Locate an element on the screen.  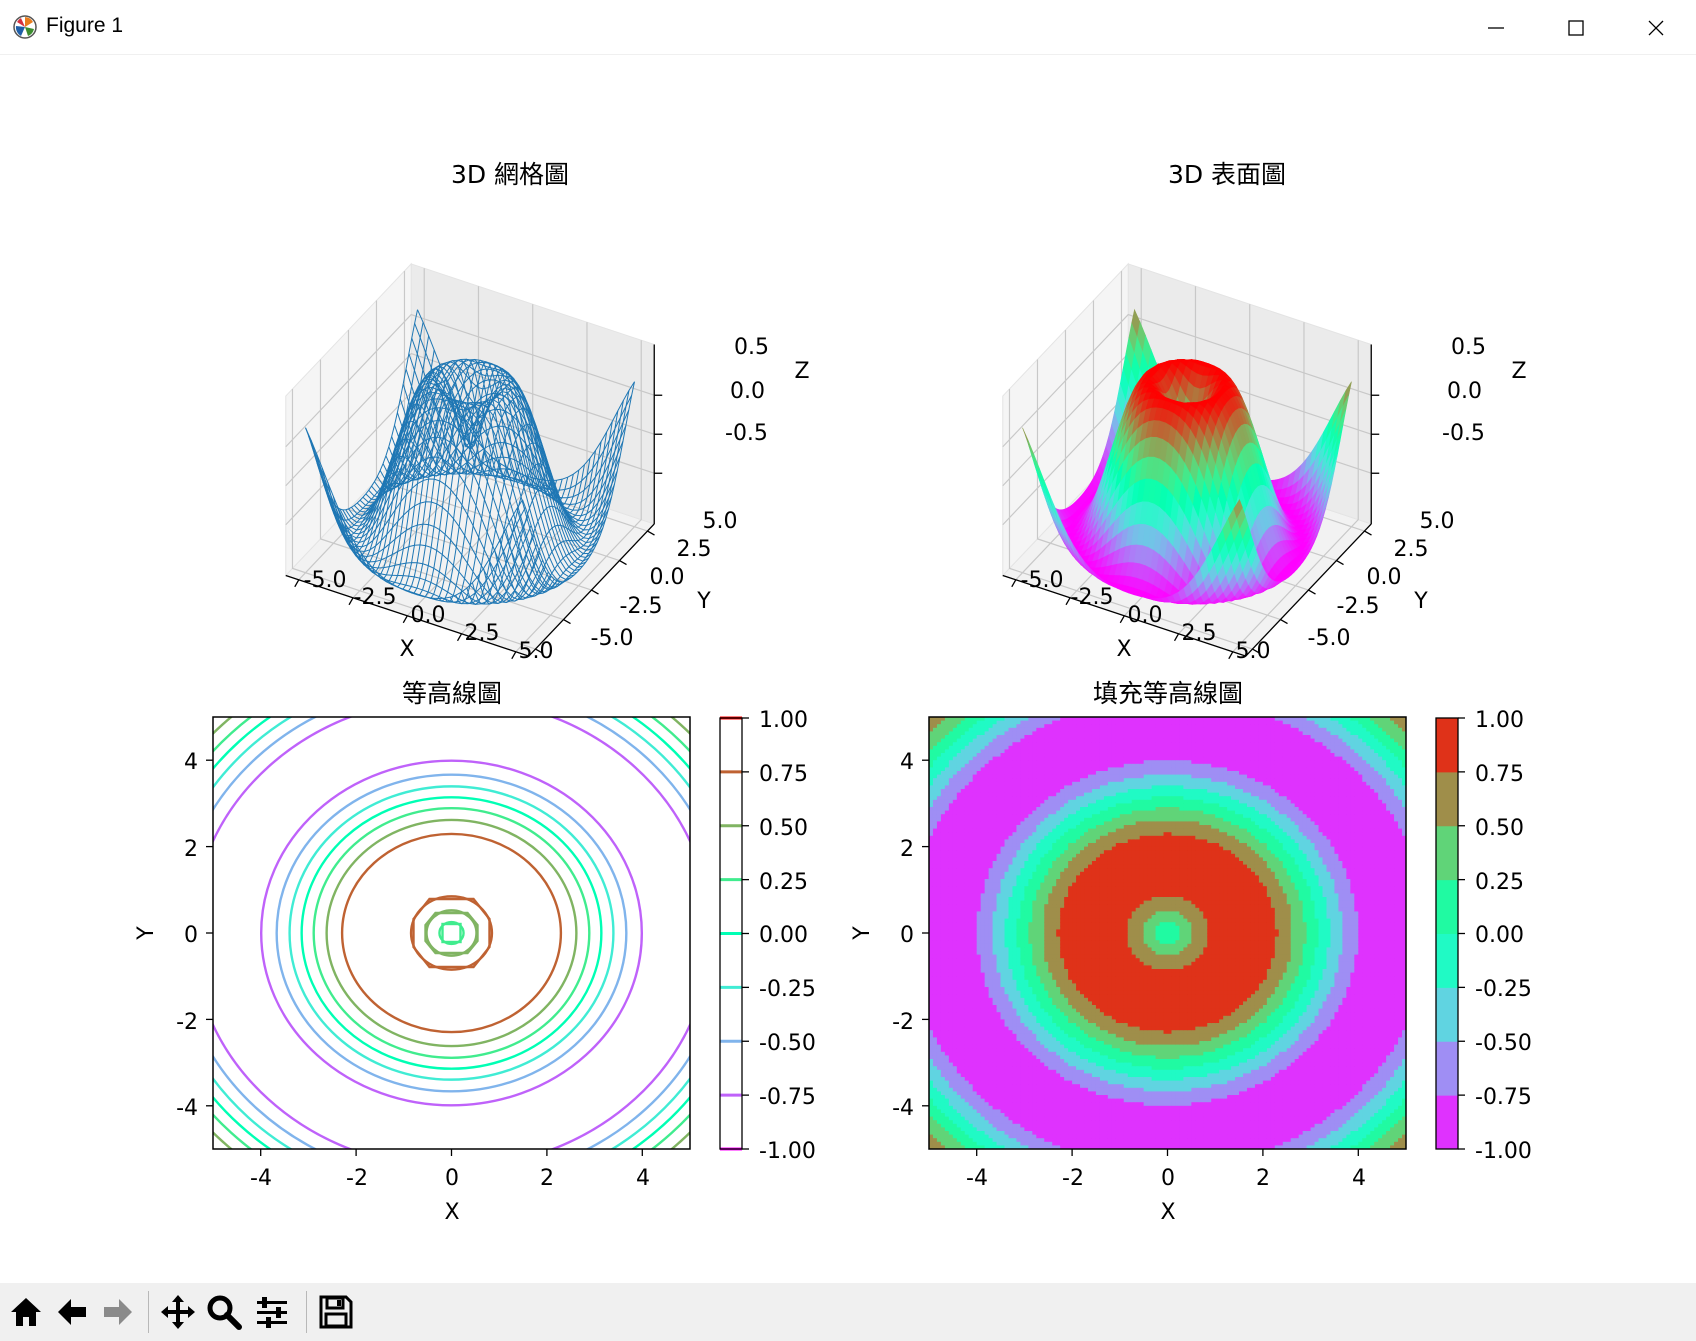
wireframe-axis-lines is located at coordinates (474, 502).